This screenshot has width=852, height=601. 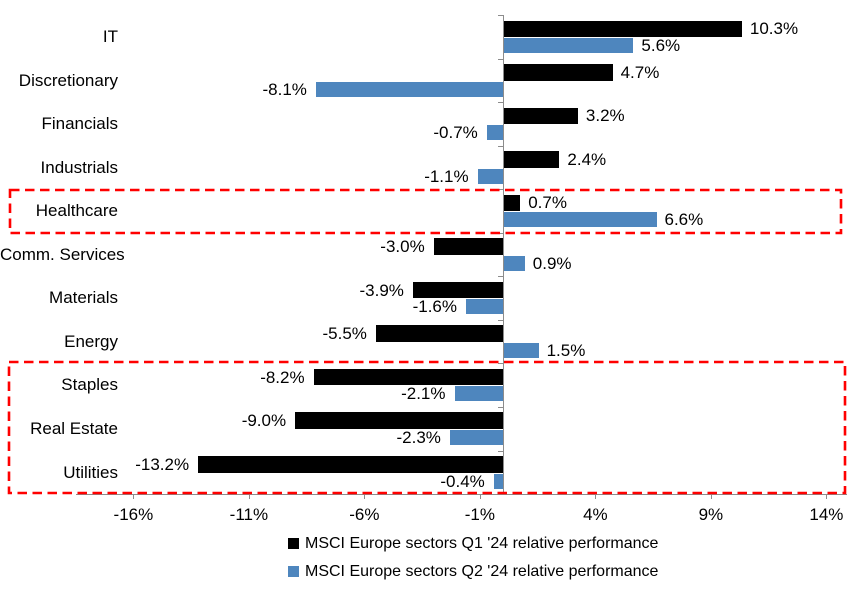 What do you see at coordinates (580, 220) in the screenshot?
I see `bar-q2-healthcare` at bounding box center [580, 220].